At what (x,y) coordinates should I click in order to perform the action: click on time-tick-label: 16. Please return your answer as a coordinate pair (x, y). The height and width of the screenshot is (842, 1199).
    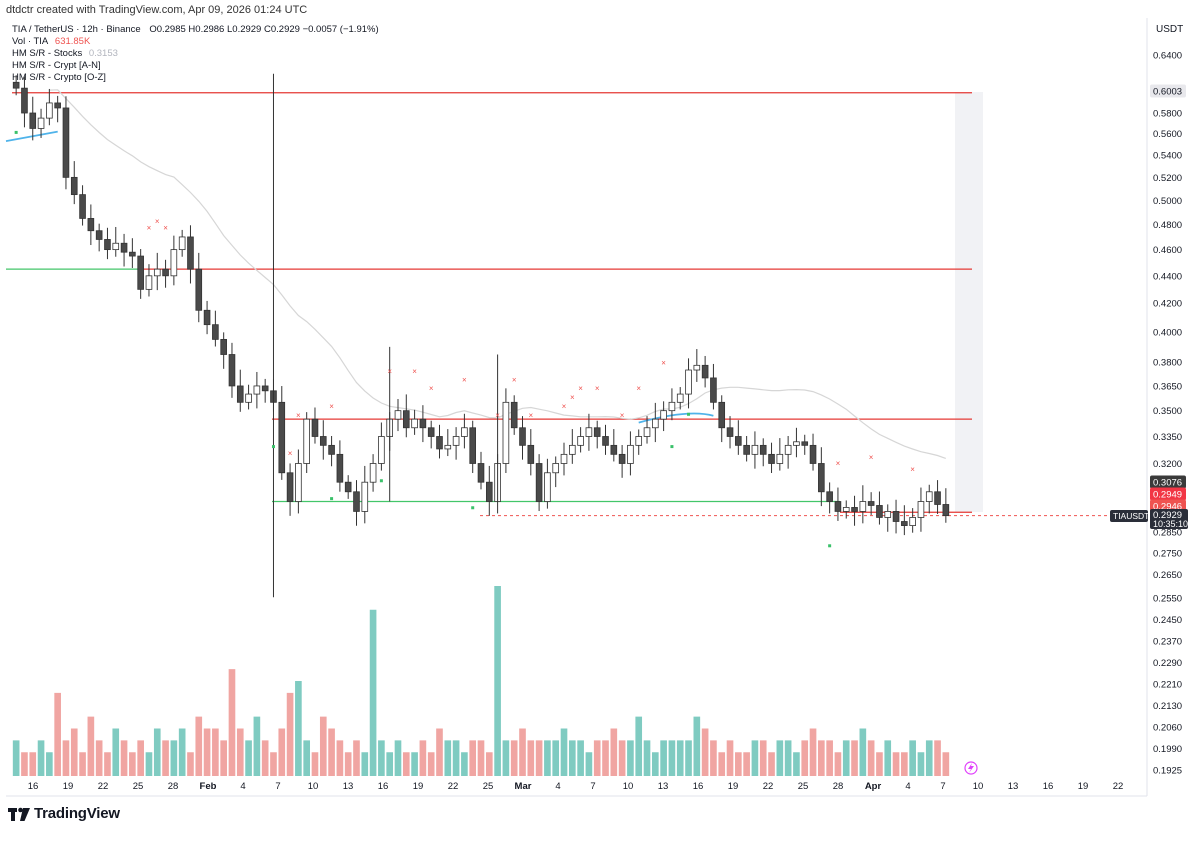
    Looking at the image, I should click on (1048, 786).